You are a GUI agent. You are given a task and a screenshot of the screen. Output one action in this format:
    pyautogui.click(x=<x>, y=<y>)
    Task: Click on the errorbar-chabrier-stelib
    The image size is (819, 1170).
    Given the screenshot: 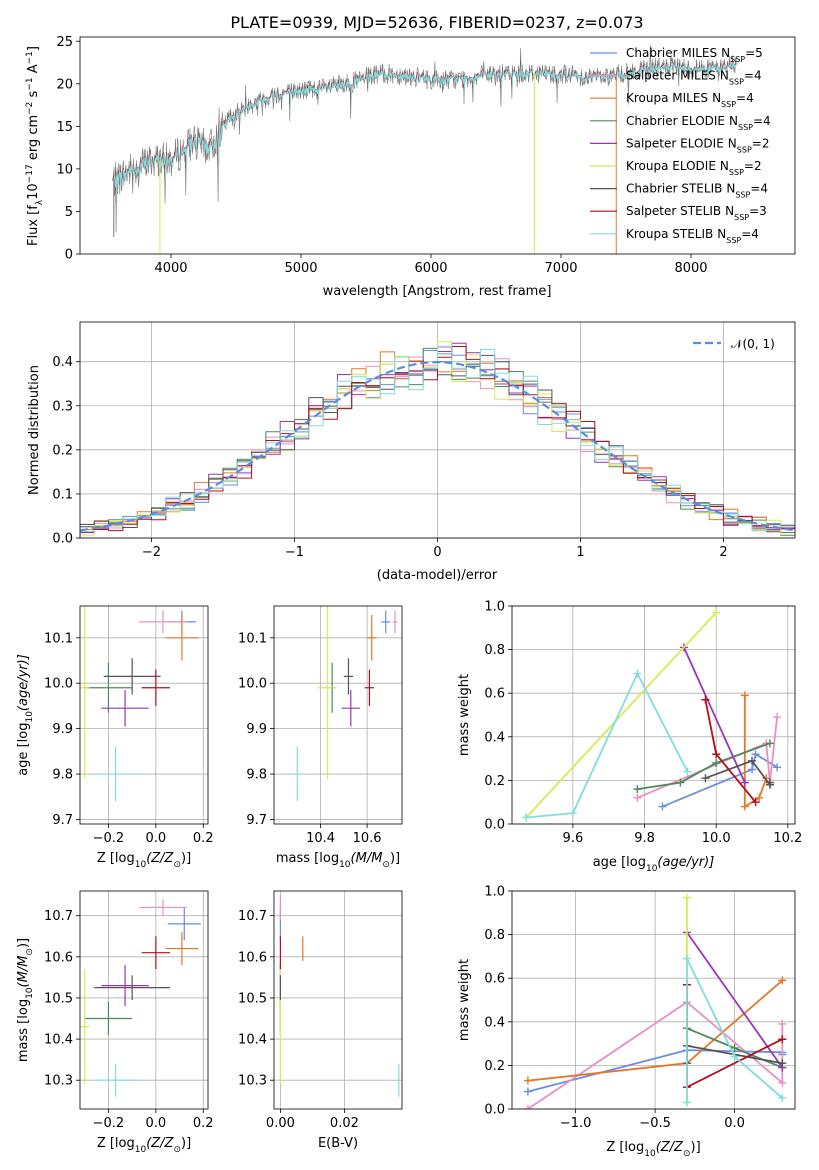 What is the action you would take?
    pyautogui.click(x=348, y=676)
    